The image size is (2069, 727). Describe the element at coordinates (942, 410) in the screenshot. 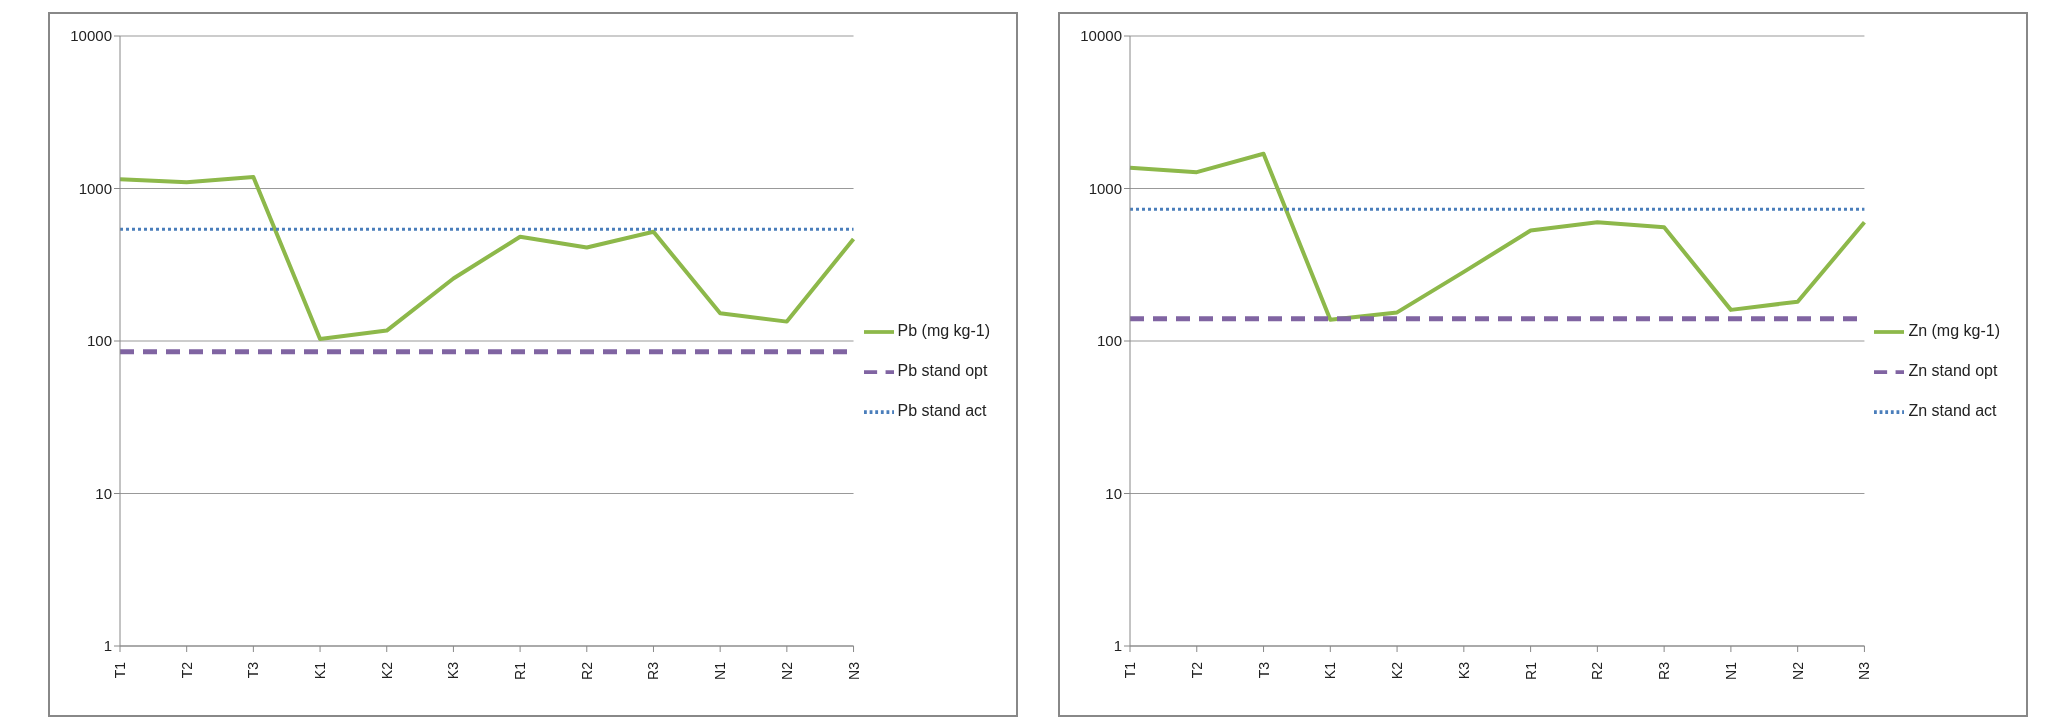

I see `legend-label: Pb stand act` at that location.